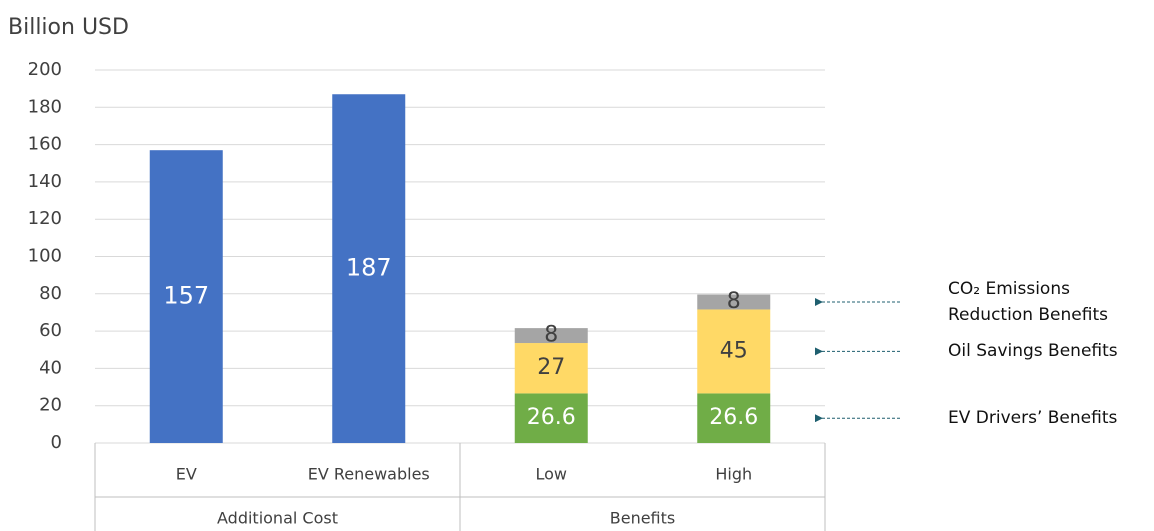 The image size is (1154, 531). What do you see at coordinates (50, 293) in the screenshot?
I see `y-tick-label: 80` at bounding box center [50, 293].